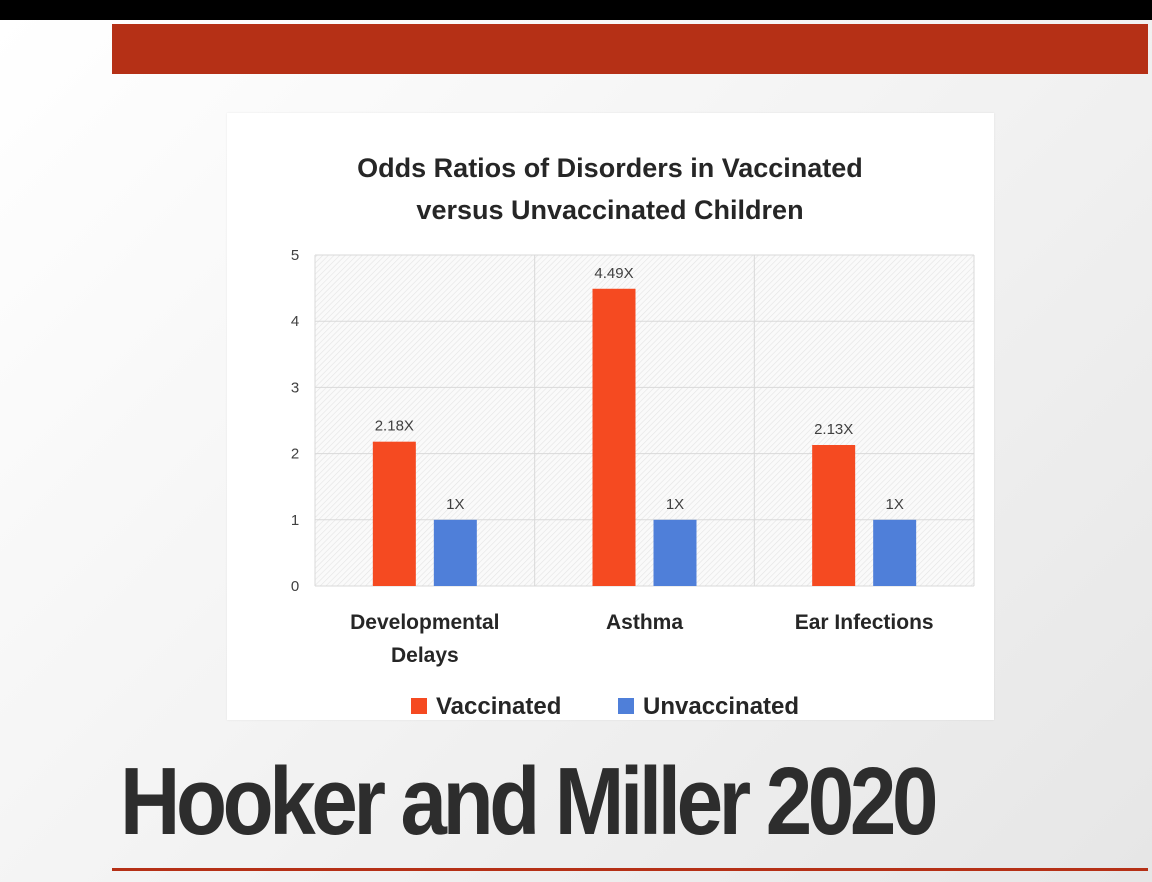 Image resolution: width=1152 pixels, height=882 pixels. What do you see at coordinates (419, 706) in the screenshot?
I see `legend-swatch-vaccinated` at bounding box center [419, 706].